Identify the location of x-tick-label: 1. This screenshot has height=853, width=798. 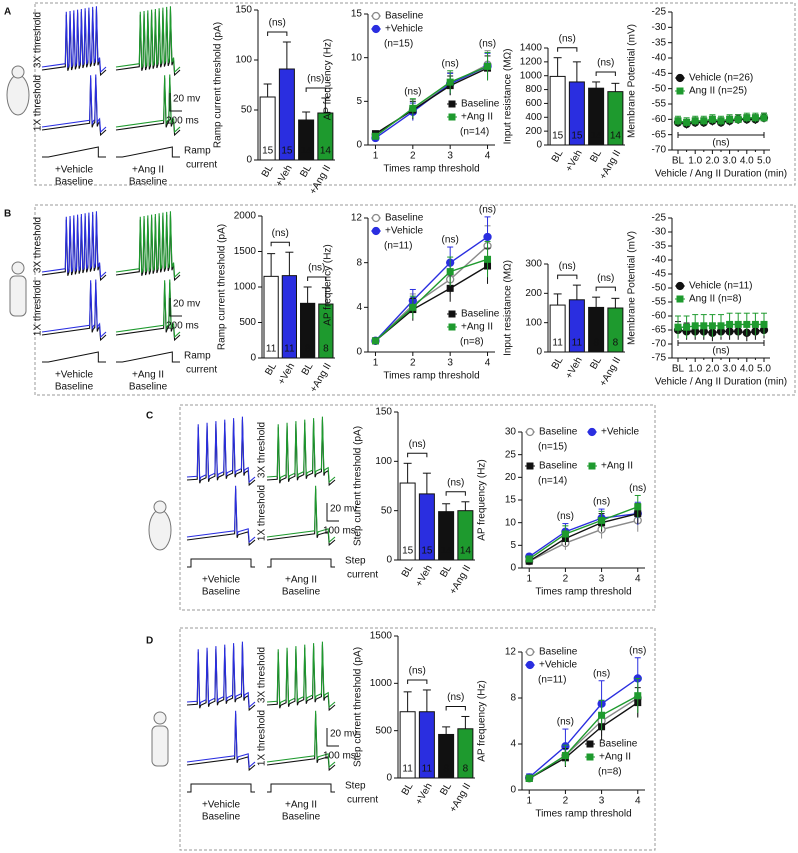
(376, 156).